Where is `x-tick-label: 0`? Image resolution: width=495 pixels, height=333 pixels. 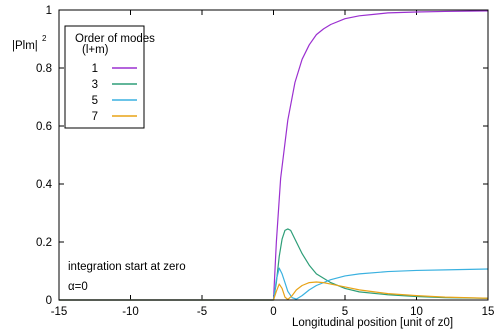
x-tick-label: 0 is located at coordinates (273, 312).